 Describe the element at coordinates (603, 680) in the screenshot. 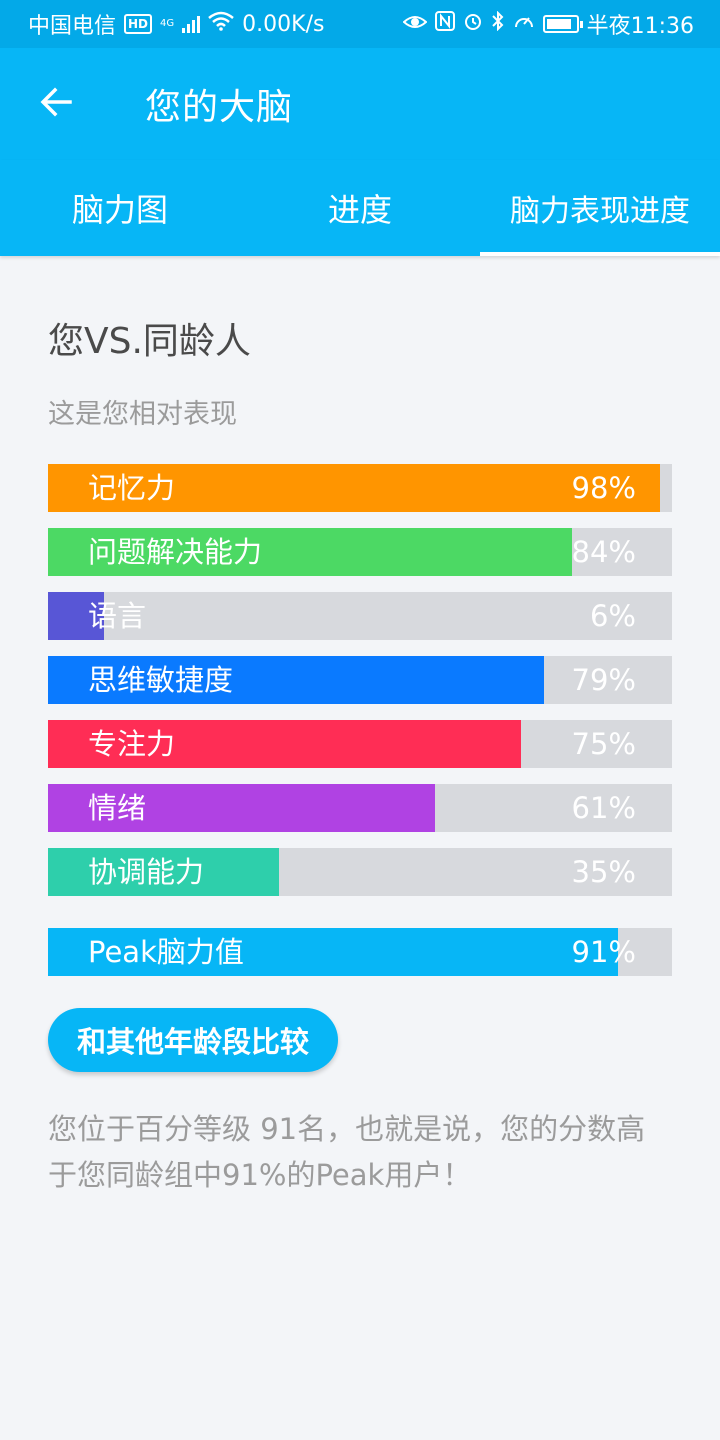

I see `bar-value: 79%` at that location.